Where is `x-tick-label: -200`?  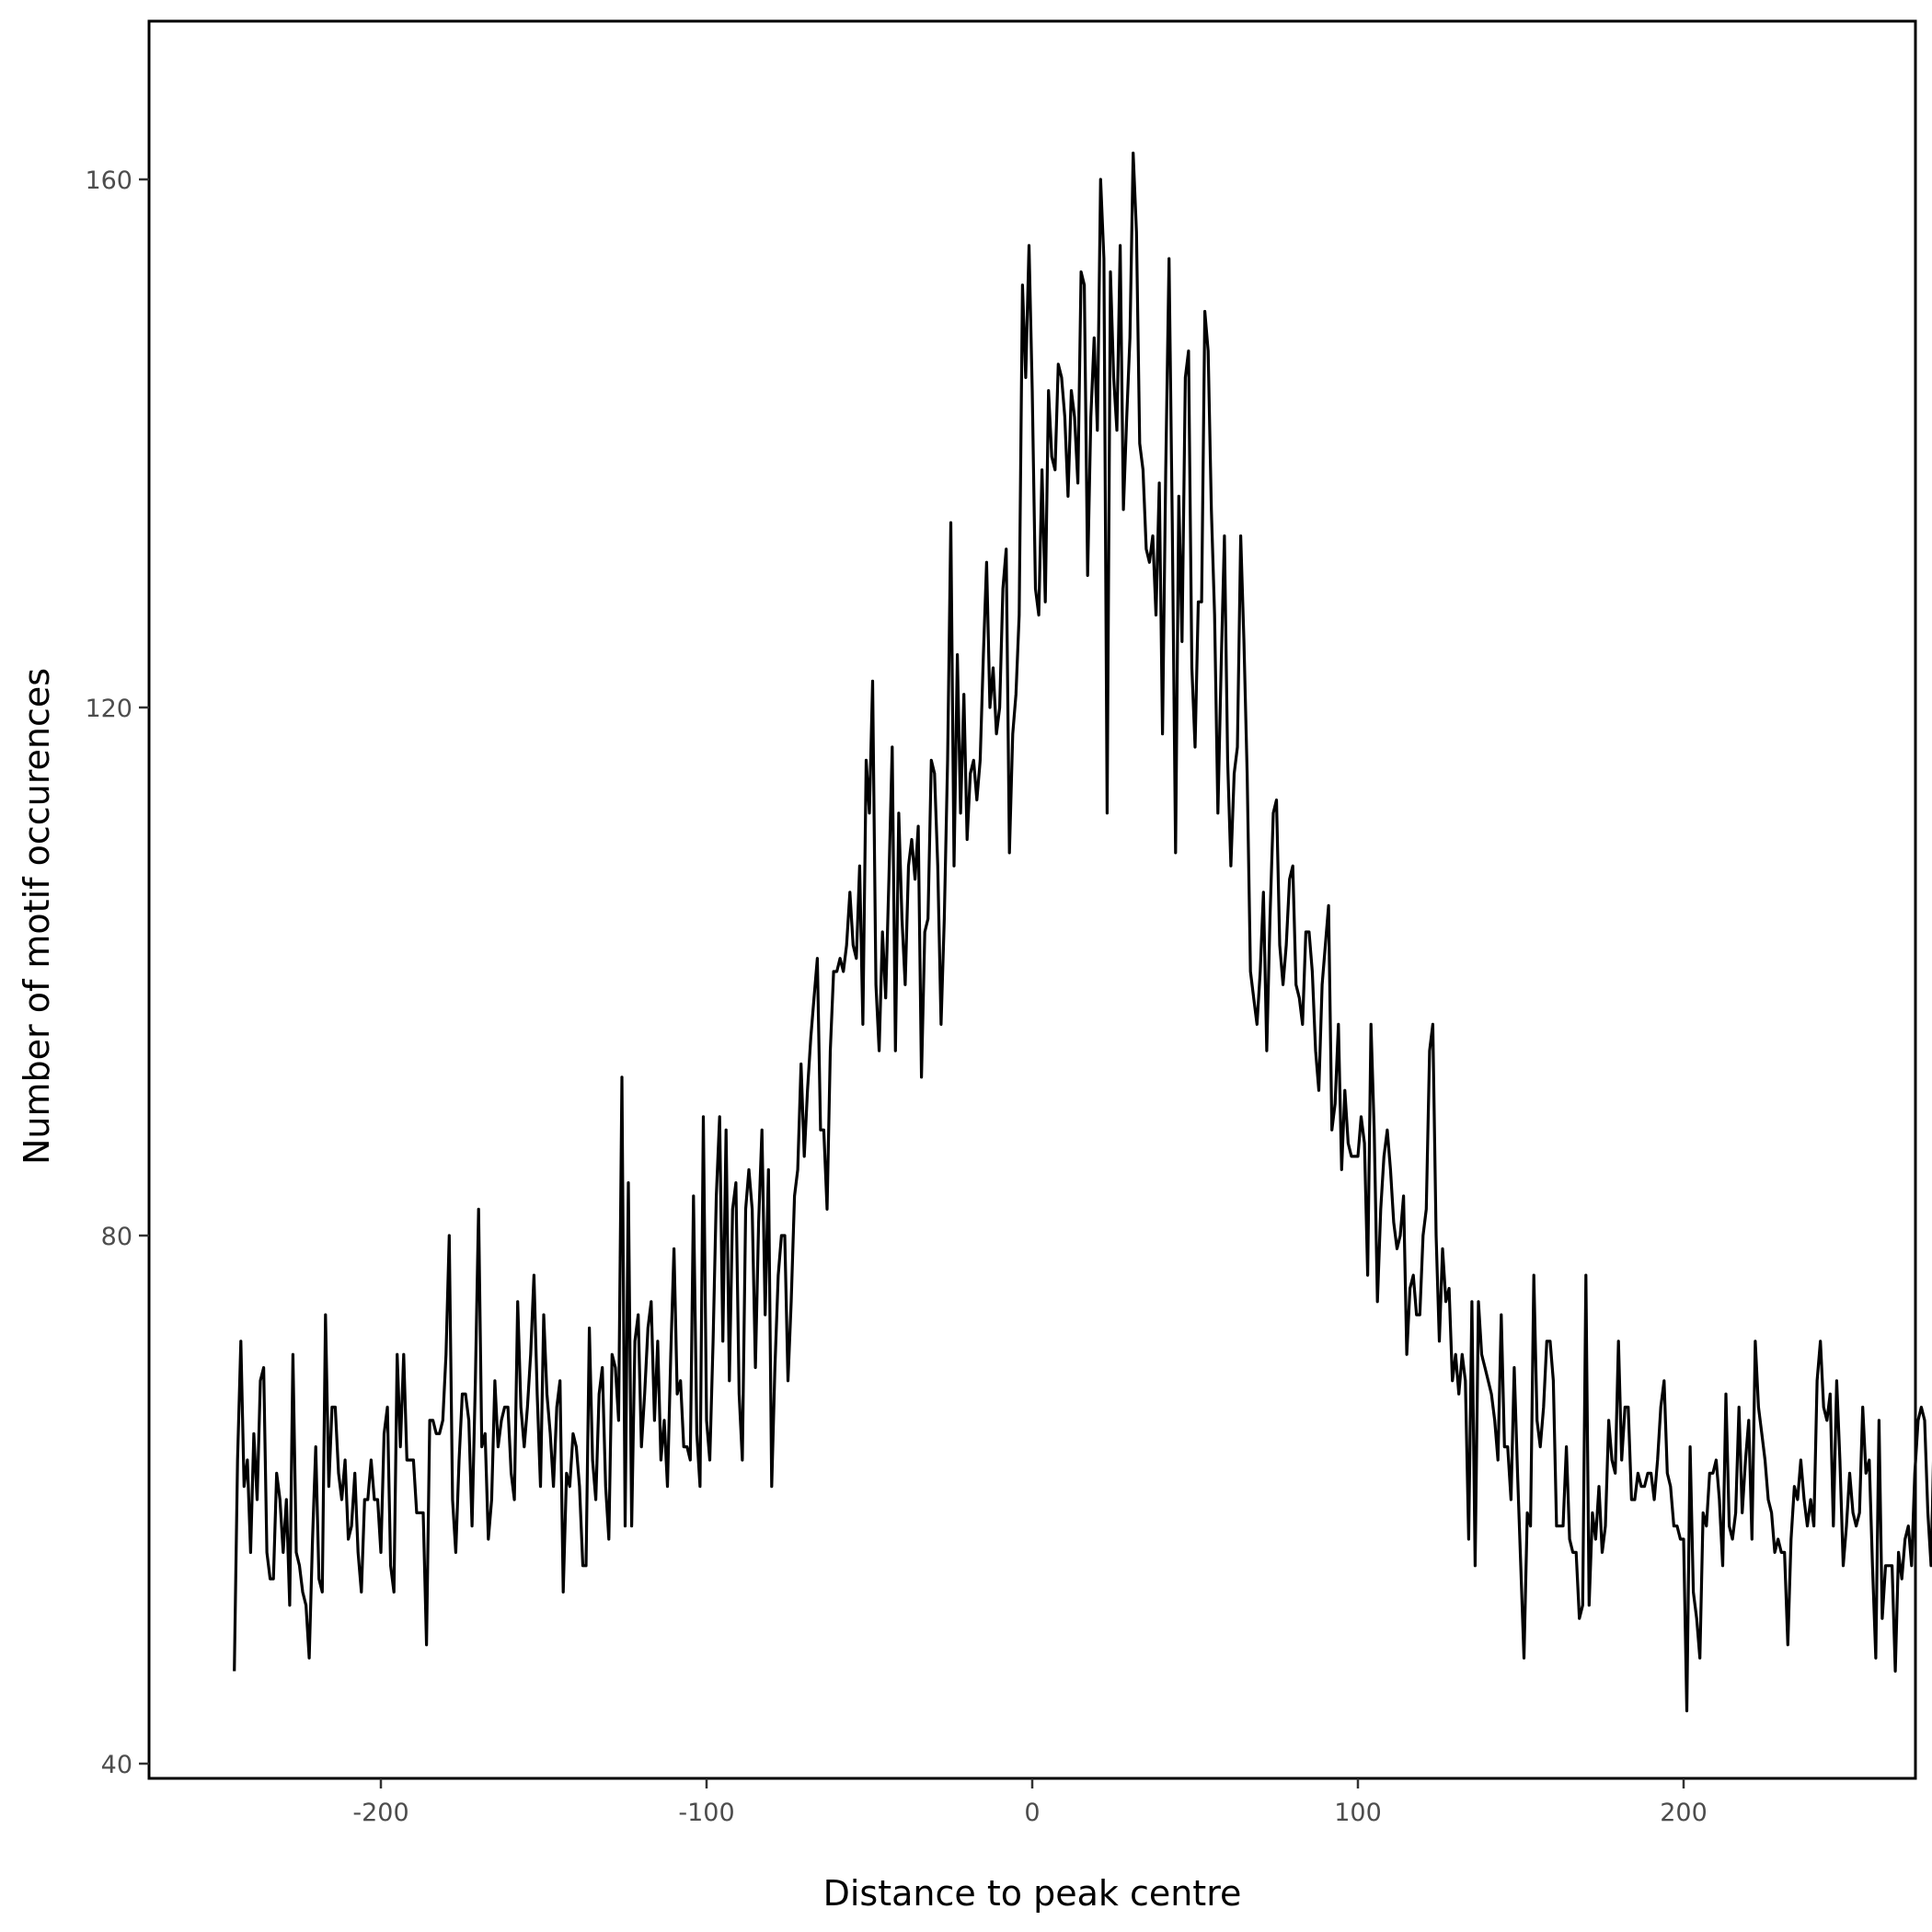 x-tick-label: -200 is located at coordinates (380, 1813).